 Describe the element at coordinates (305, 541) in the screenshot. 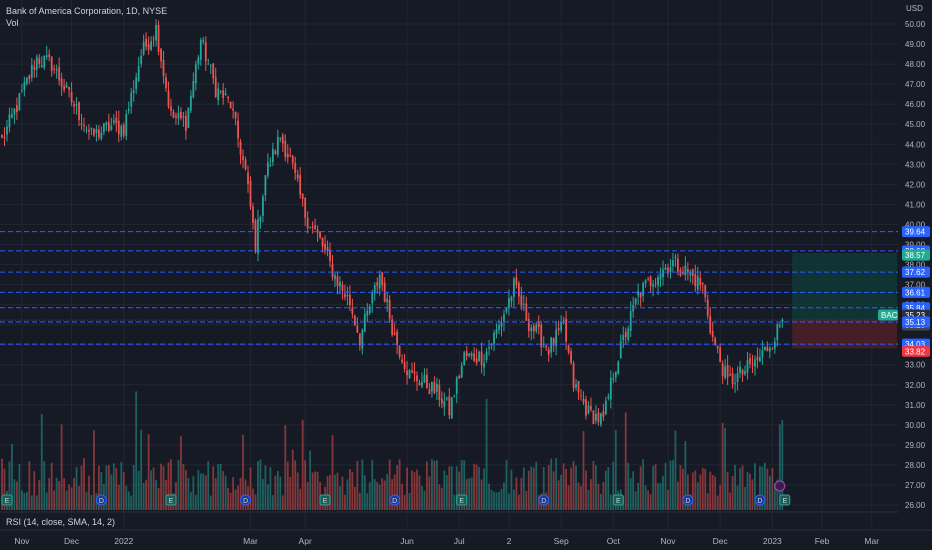

I see `time-tick-label: Apr` at that location.